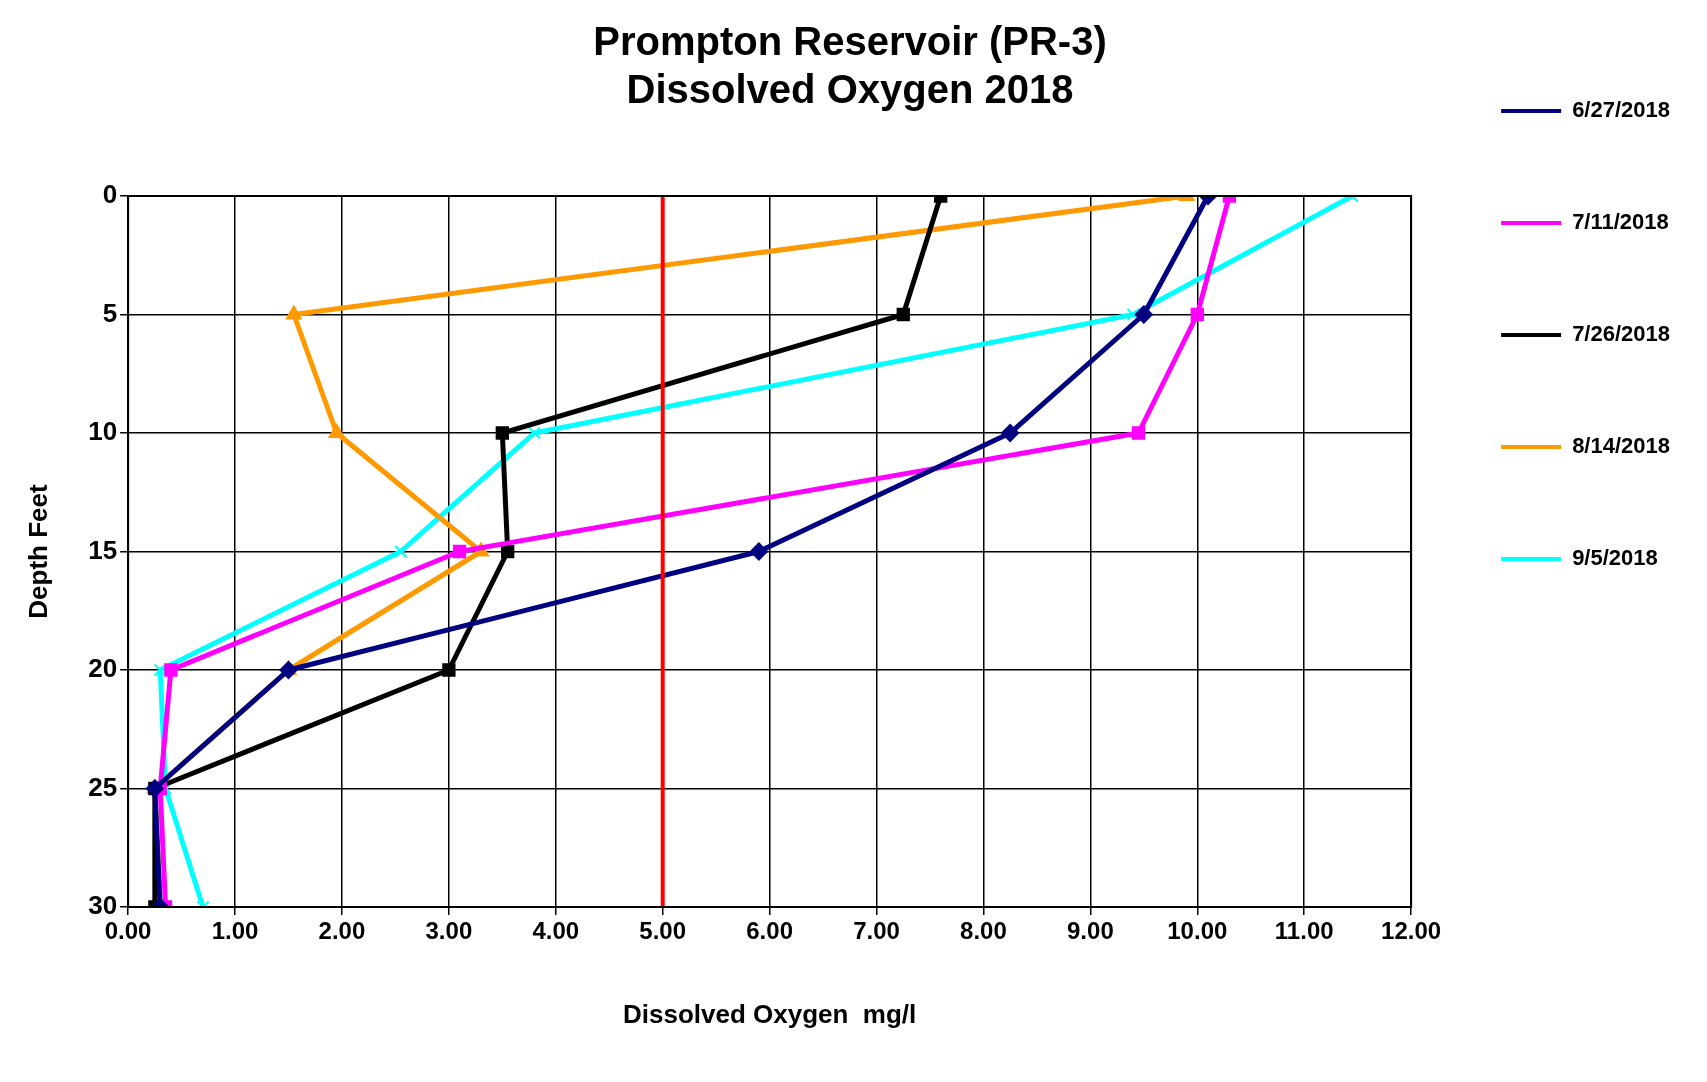 This screenshot has height=1082, width=1707. I want to click on legend-label: 7/26/2018, so click(1621, 334).